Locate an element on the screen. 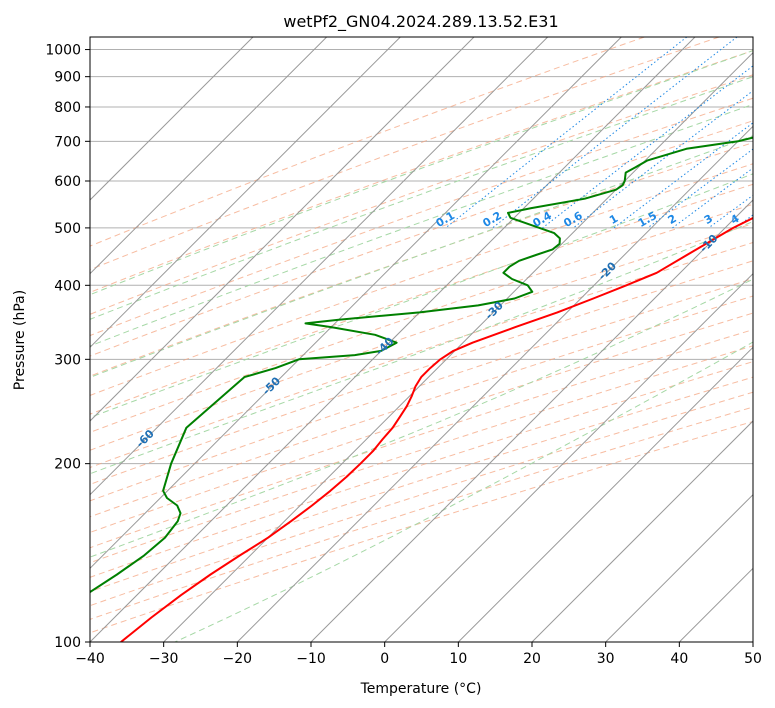 The height and width of the screenshot is (708, 775). y-tick-label: 1000 is located at coordinates (63, 51).